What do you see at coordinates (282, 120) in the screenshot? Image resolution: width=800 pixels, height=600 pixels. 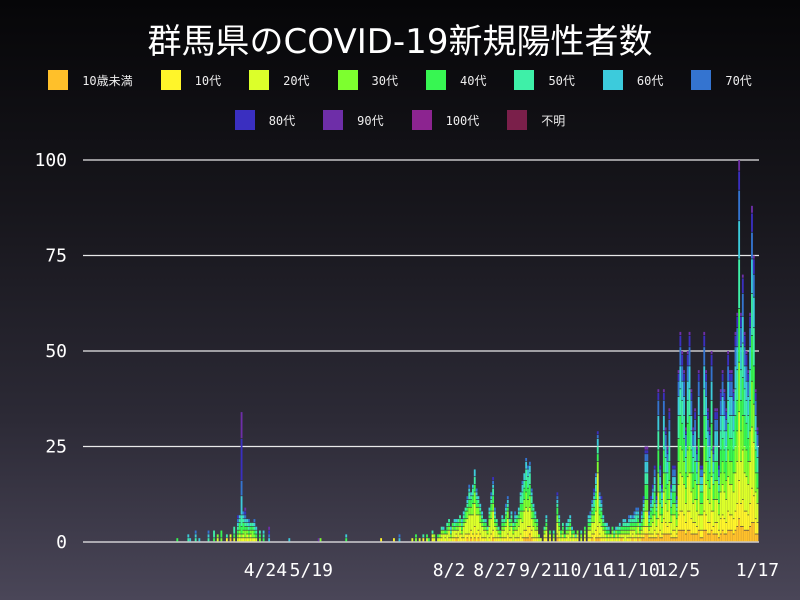 I see `legend-label: 80代` at bounding box center [282, 120].